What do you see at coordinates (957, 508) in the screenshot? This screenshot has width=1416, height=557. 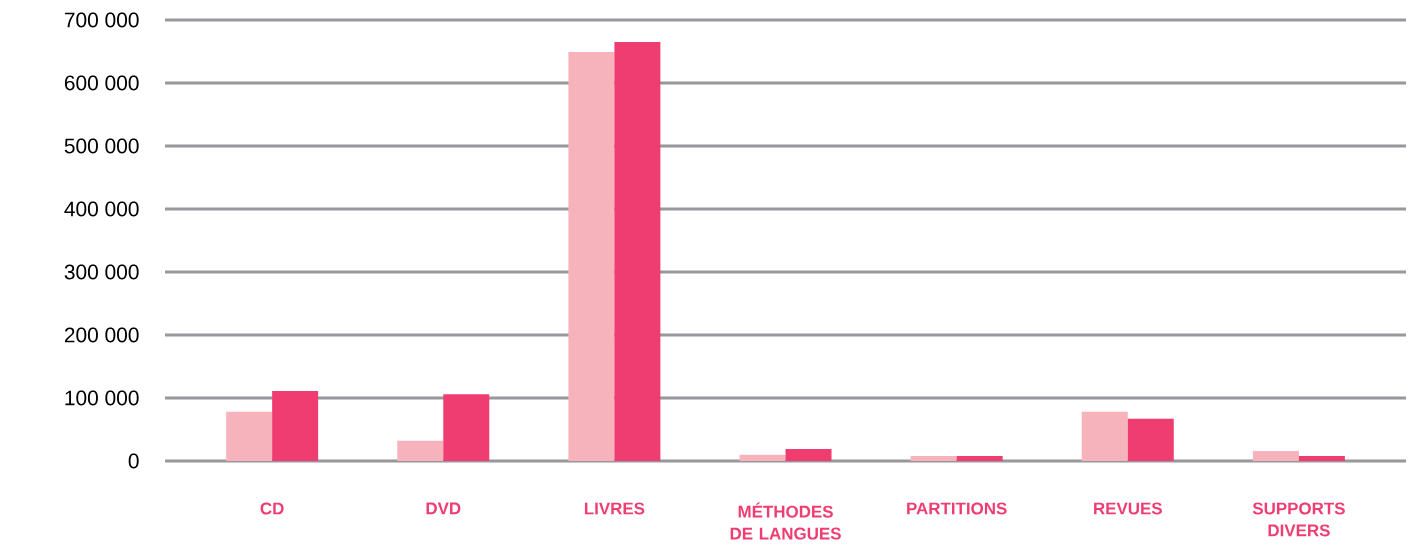 I see `x-tick-label: PARTITIONS` at bounding box center [957, 508].